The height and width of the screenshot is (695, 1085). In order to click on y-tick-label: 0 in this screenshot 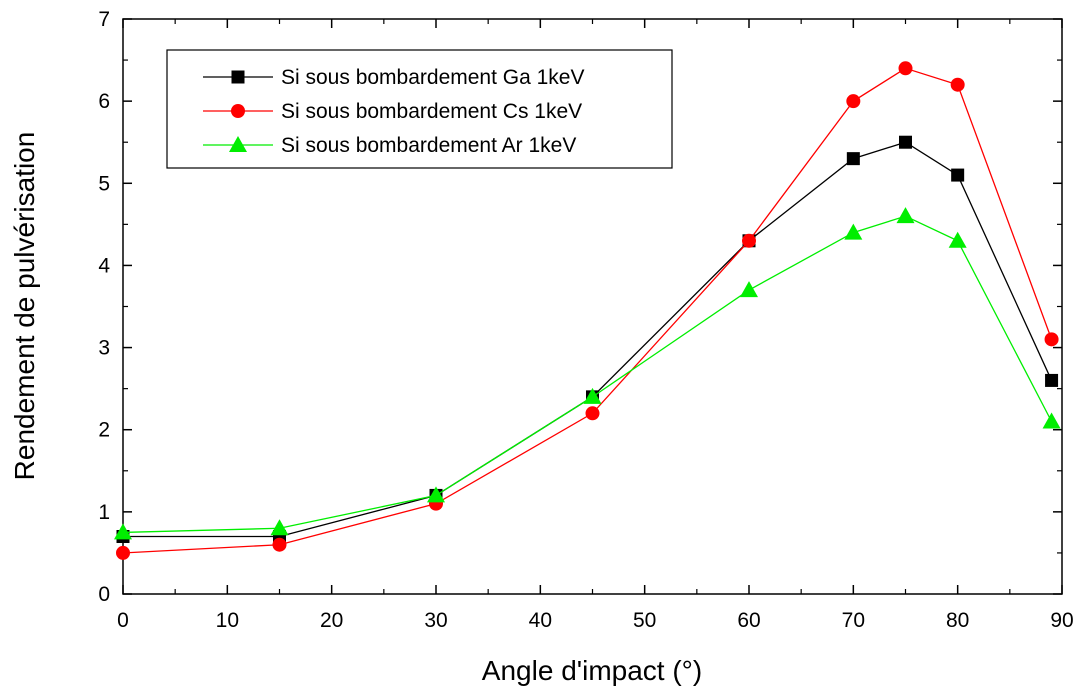, I will do `click(104, 594)`.